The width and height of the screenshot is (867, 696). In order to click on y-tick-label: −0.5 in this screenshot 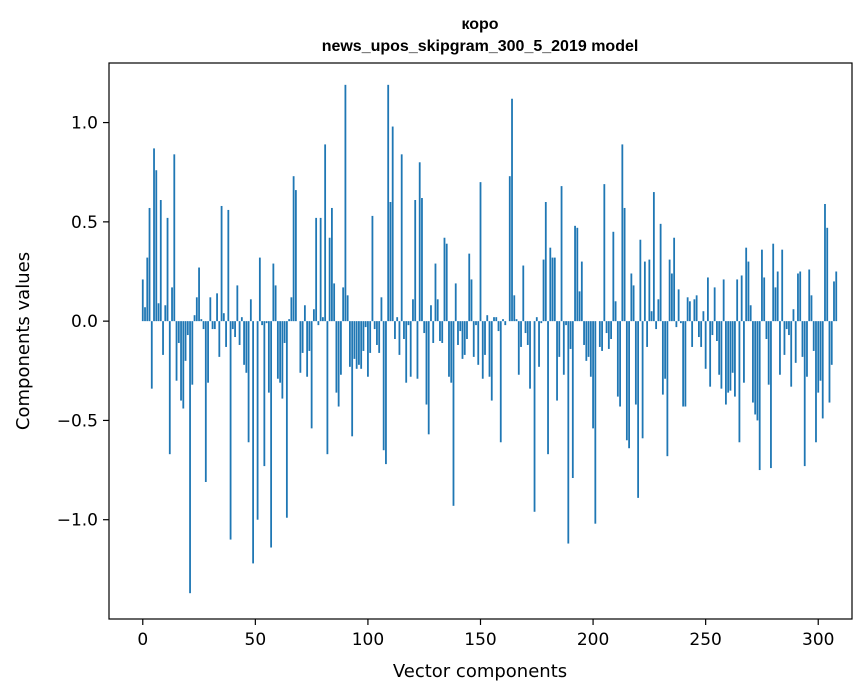, I will do `click(77, 421)`.